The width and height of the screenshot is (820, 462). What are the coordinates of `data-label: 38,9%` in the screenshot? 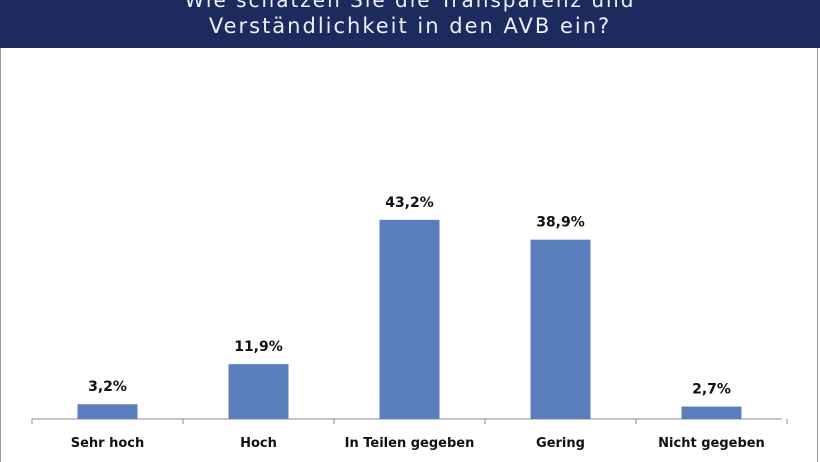 It's located at (560, 223).